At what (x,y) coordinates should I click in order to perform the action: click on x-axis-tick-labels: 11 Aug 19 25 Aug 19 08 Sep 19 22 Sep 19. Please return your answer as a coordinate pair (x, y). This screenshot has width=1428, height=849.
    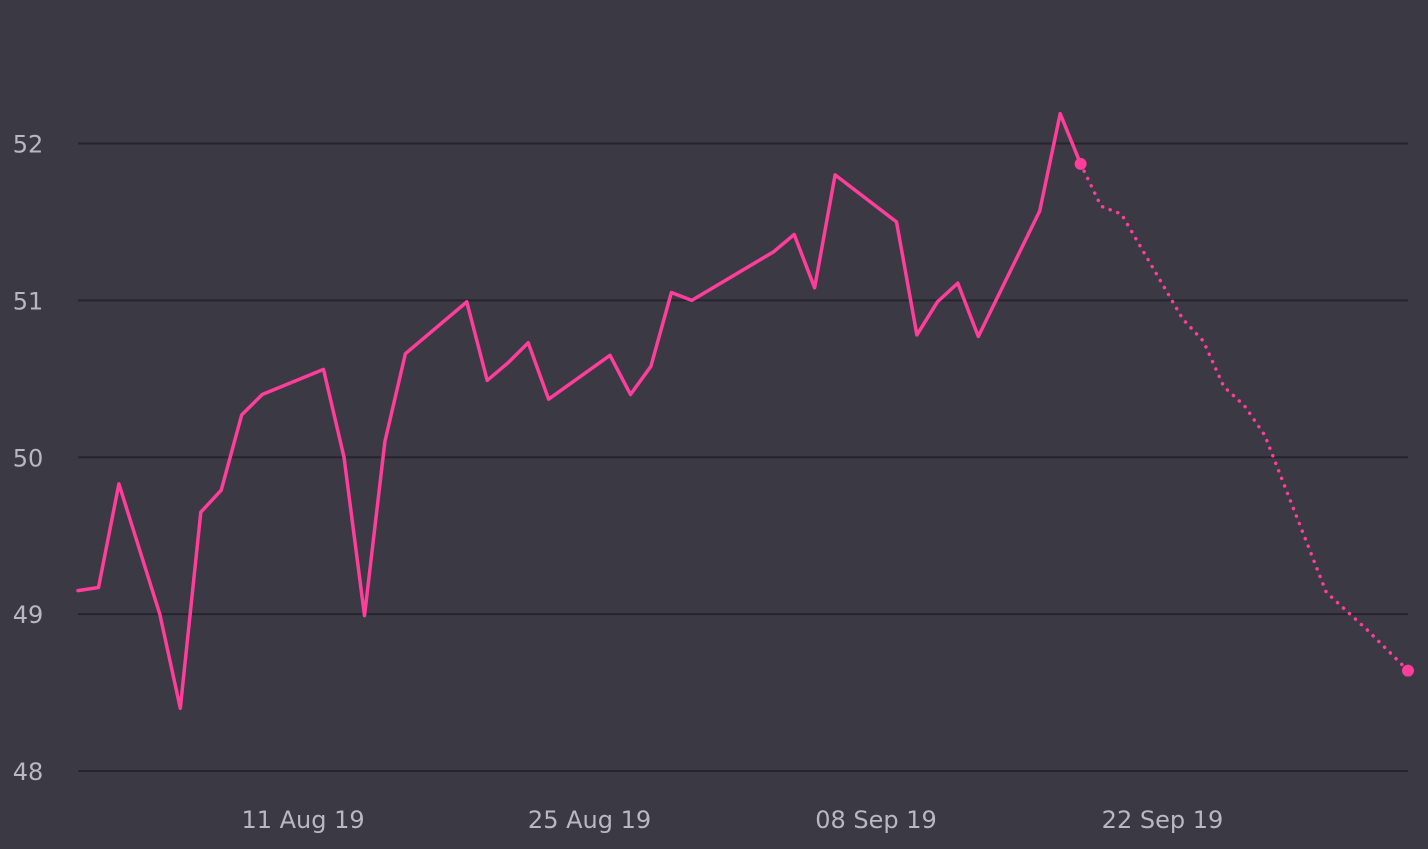
    Looking at the image, I should click on (732, 820).